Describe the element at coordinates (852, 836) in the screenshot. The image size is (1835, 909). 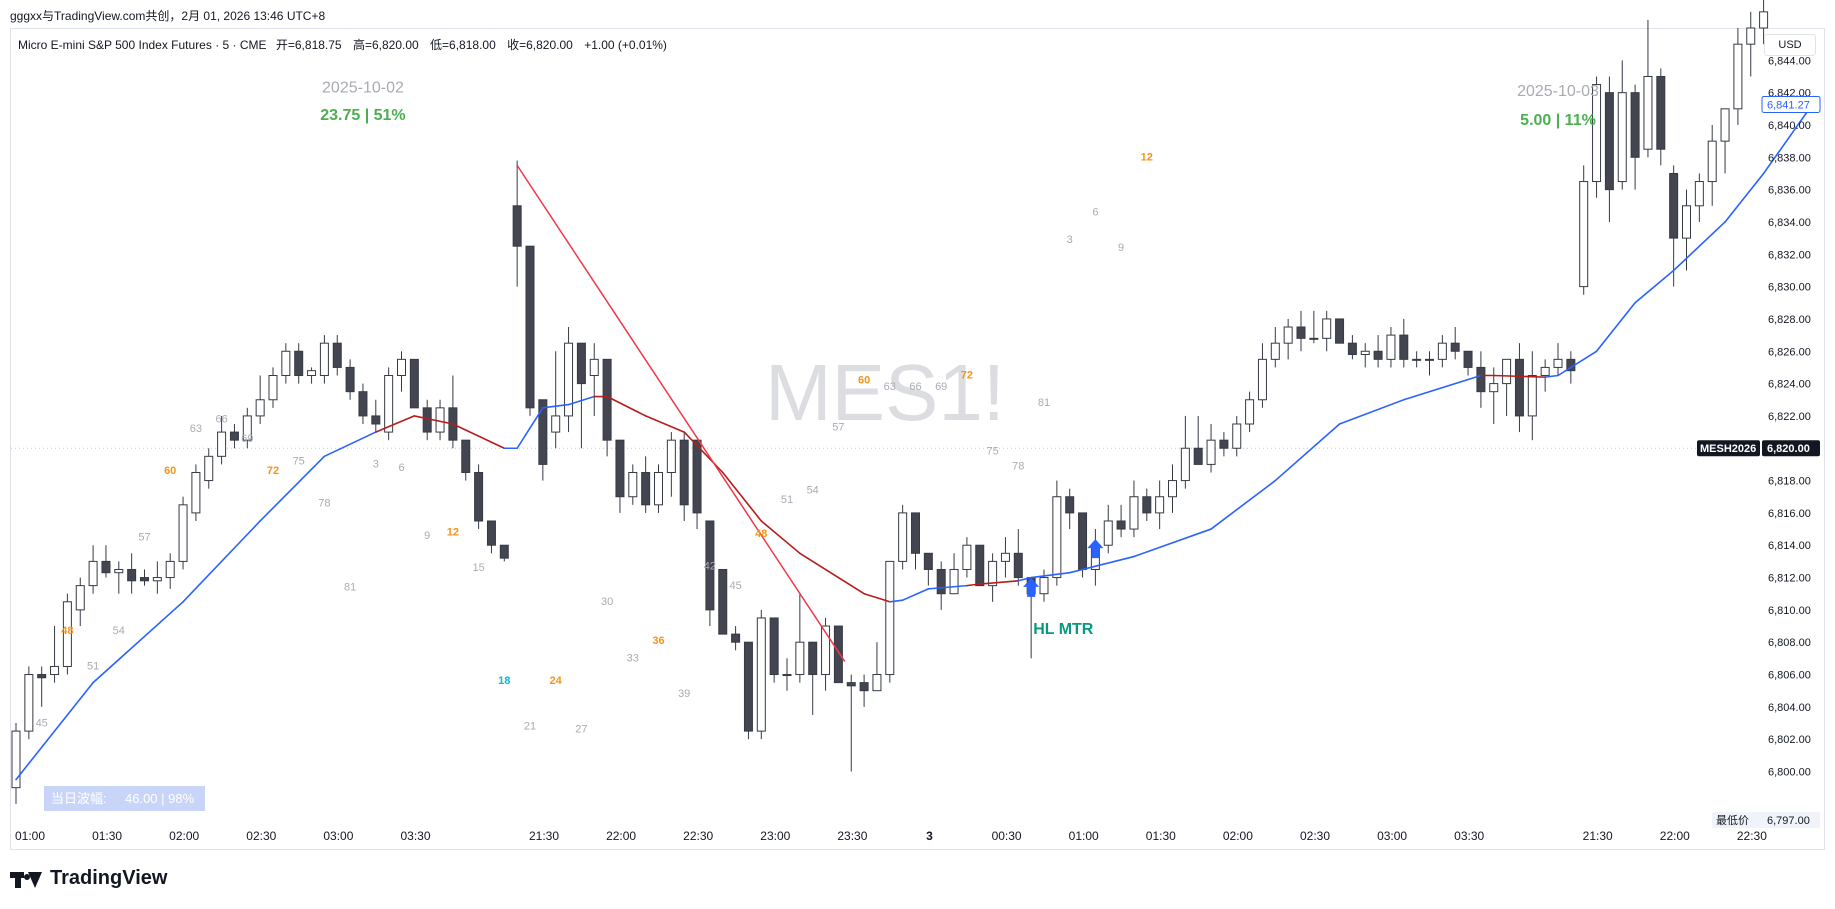
I see `x-tick-label: 23:30` at that location.